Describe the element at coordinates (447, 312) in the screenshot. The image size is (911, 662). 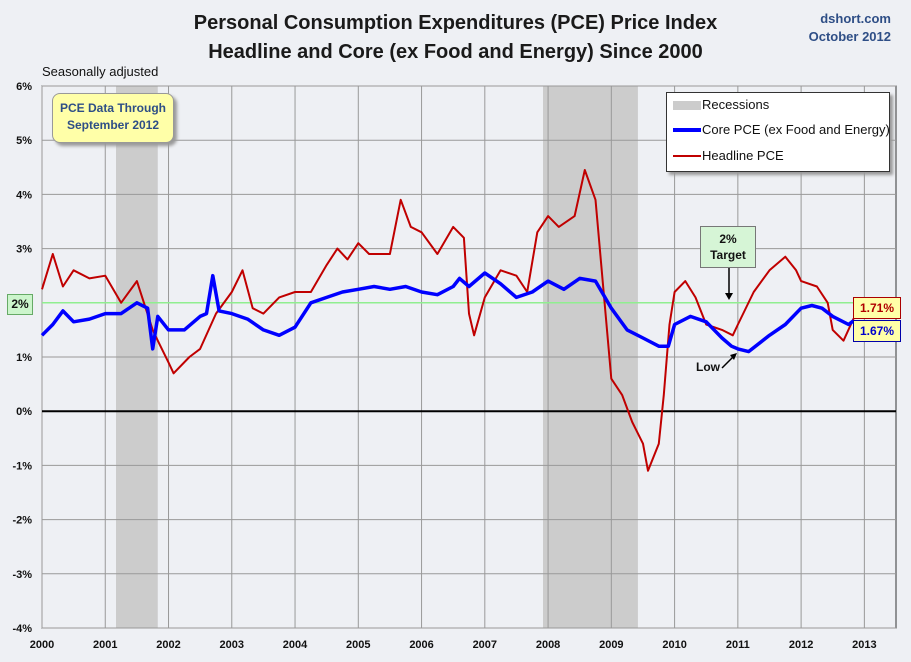
I see `core-pce-line` at that location.